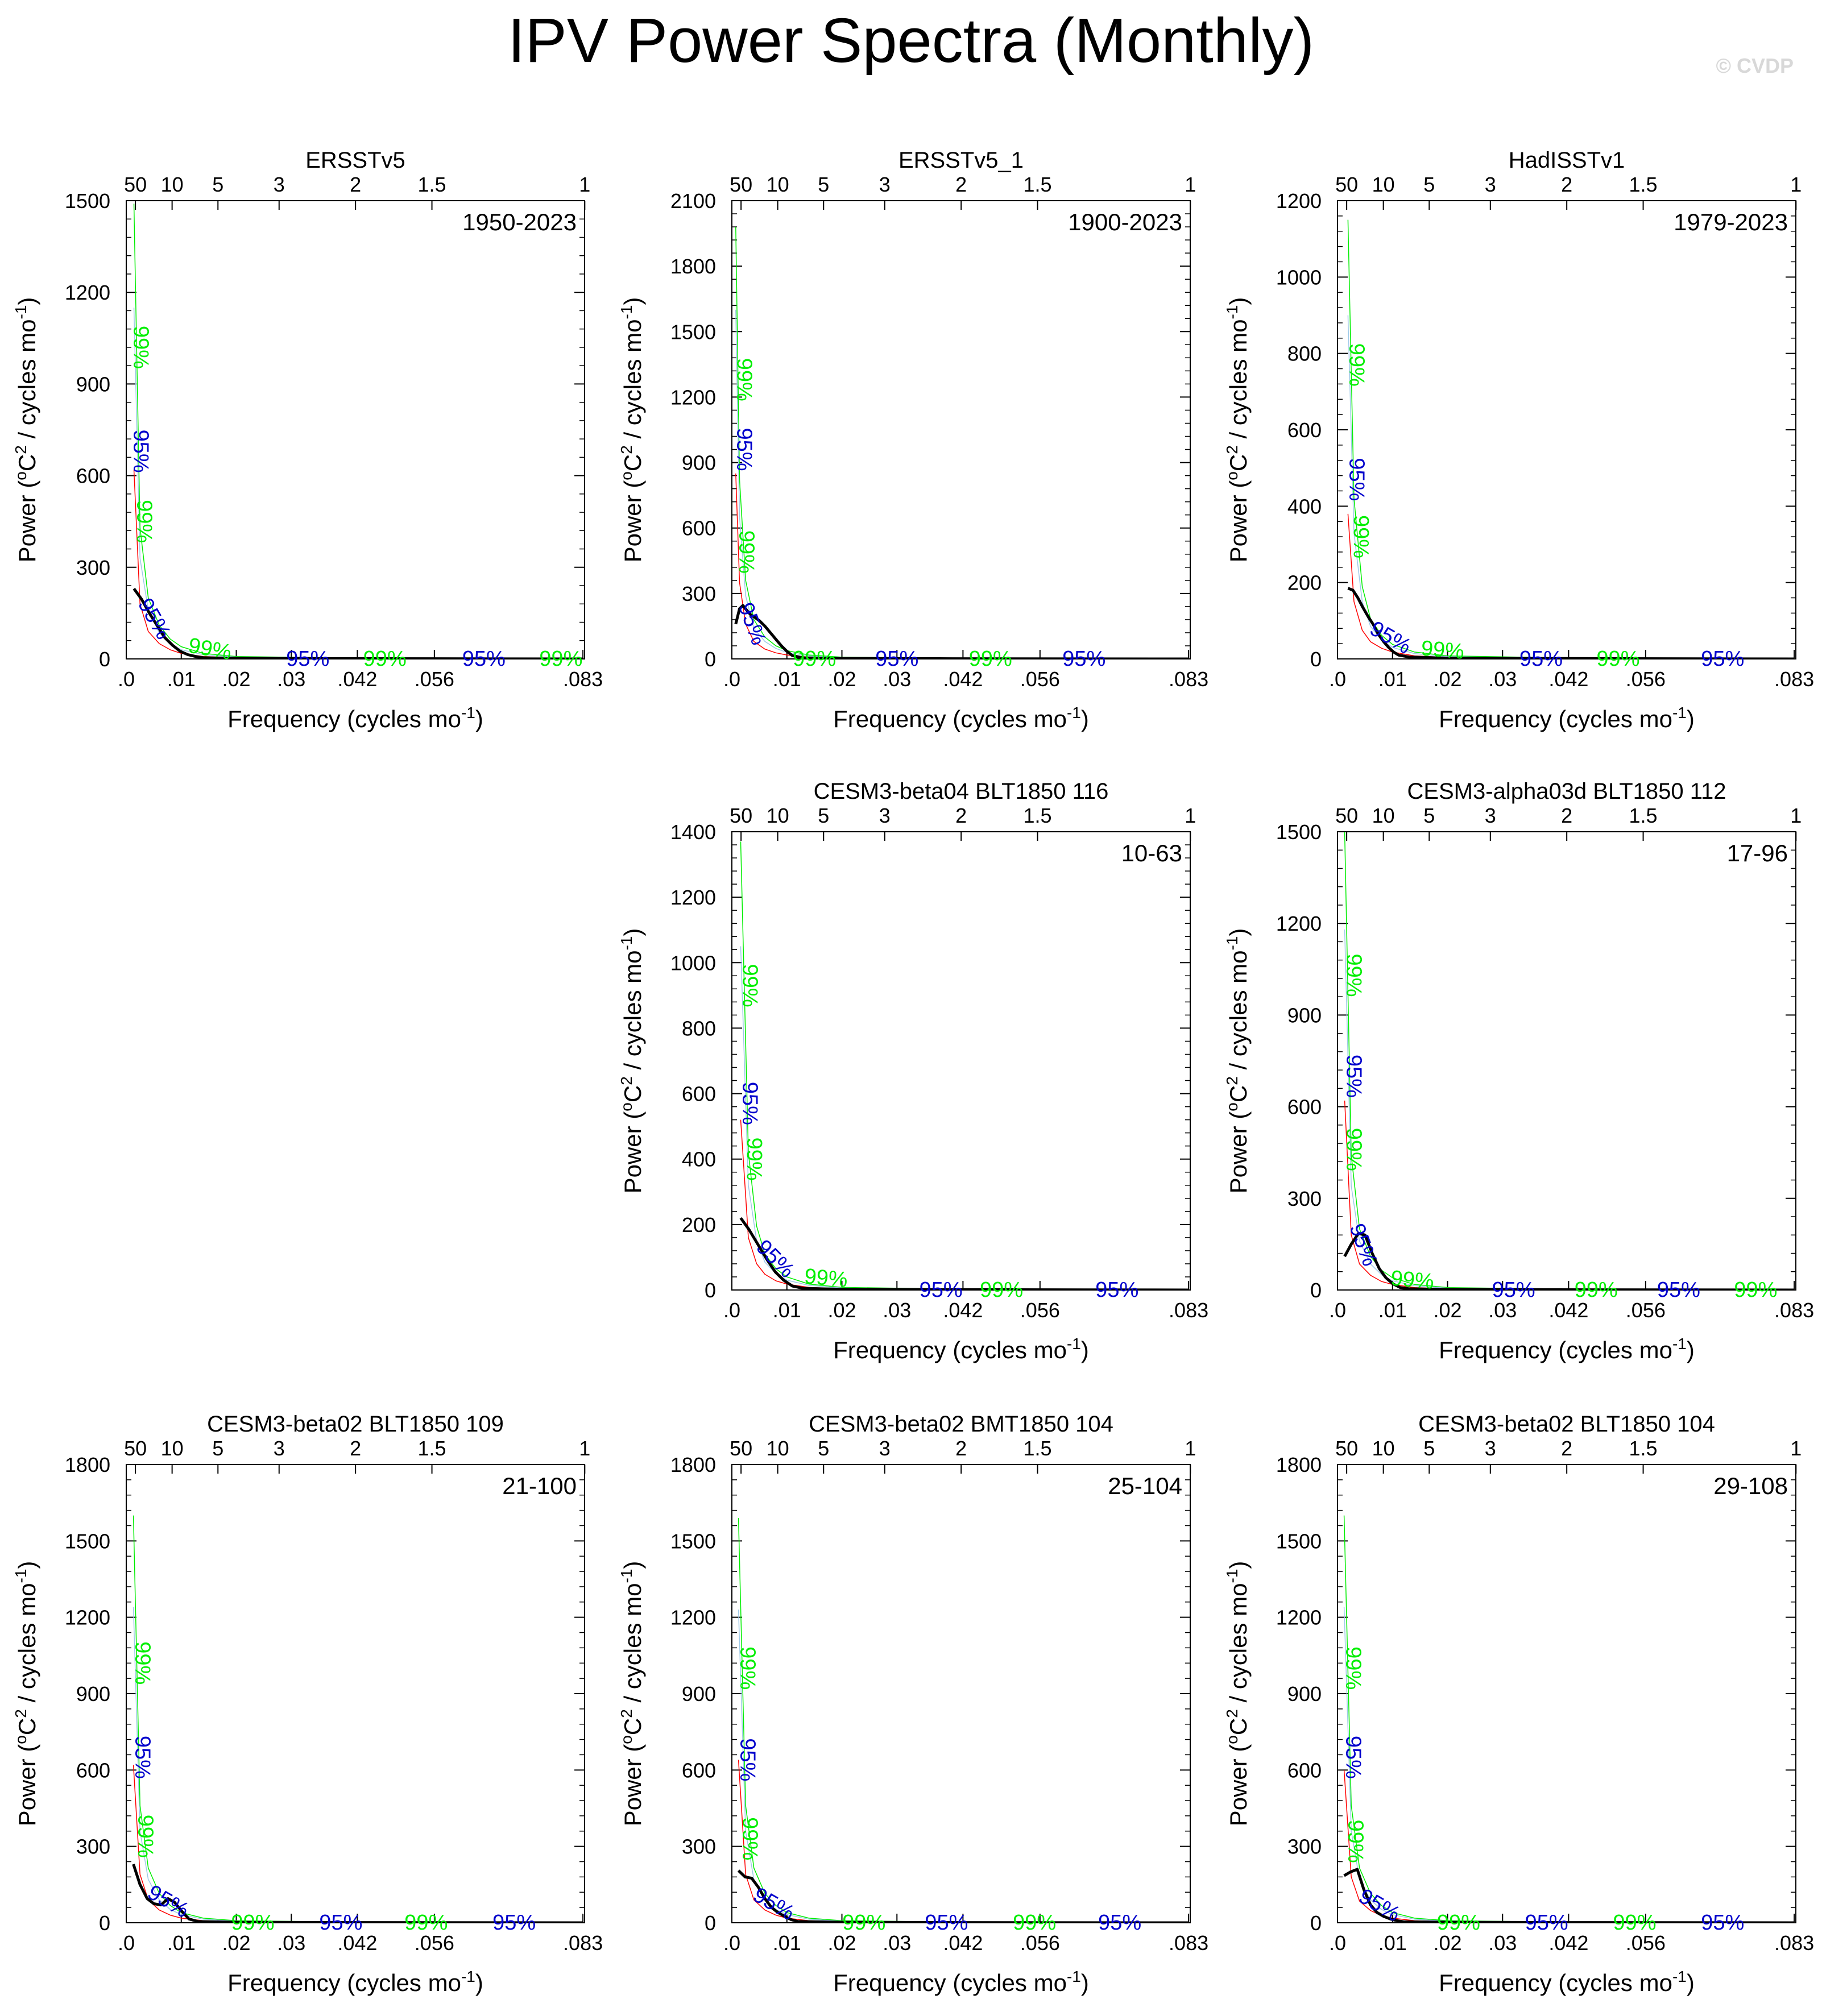 The height and width of the screenshot is (2016, 1822). I want to click on series-red-noise, so click(358, 564).